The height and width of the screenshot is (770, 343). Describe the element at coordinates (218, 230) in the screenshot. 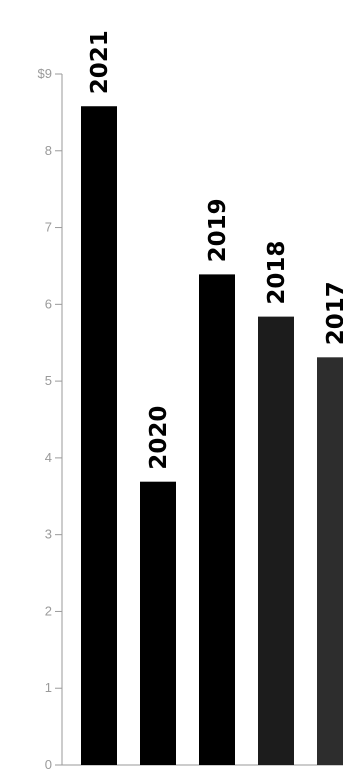

I see `bar-label-2019: 2019` at that location.